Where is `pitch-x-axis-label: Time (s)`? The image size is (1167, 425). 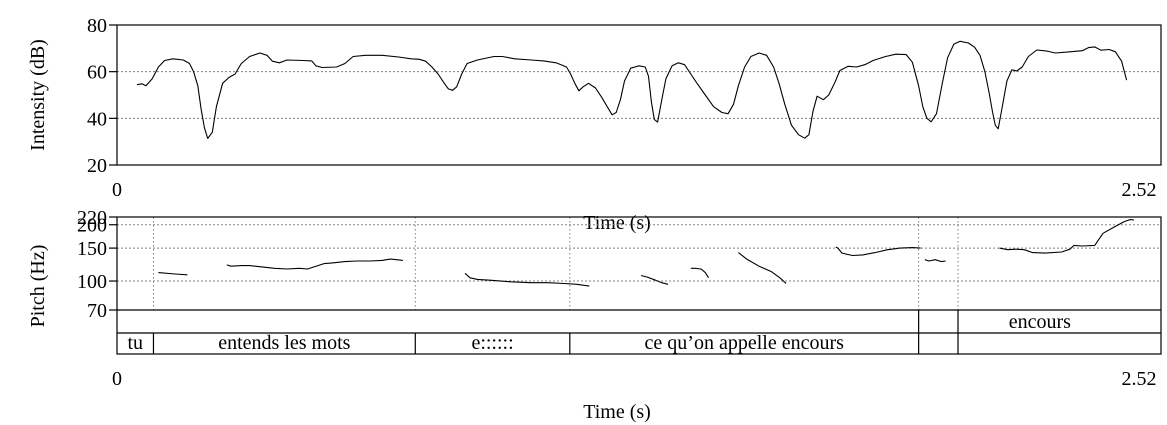
pitch-x-axis-label: Time (s) is located at coordinates (617, 412).